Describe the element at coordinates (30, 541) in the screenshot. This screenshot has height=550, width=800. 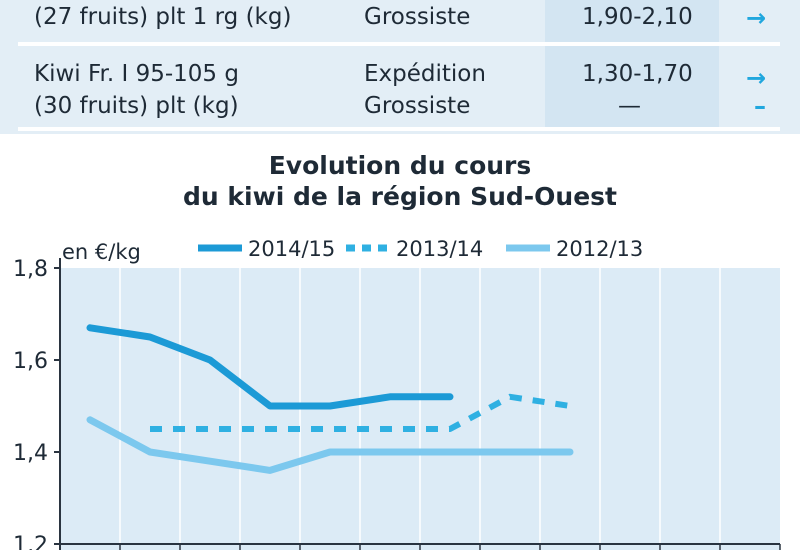
I see `y-tick-label: 1,2` at that location.